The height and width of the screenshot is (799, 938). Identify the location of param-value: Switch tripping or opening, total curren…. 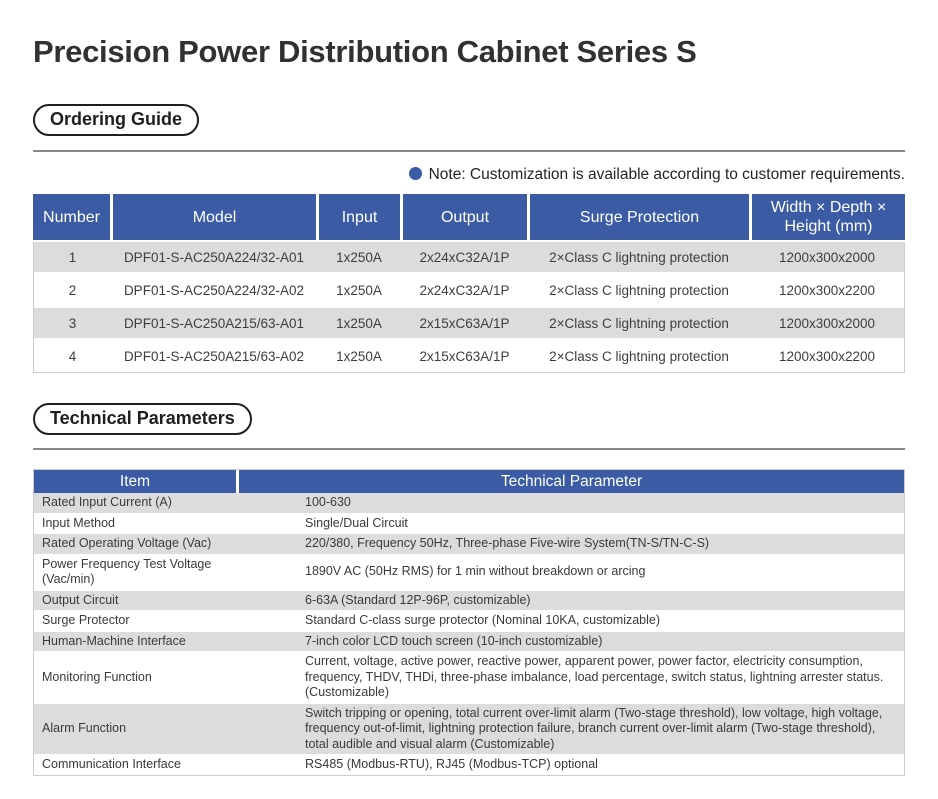
(594, 728).